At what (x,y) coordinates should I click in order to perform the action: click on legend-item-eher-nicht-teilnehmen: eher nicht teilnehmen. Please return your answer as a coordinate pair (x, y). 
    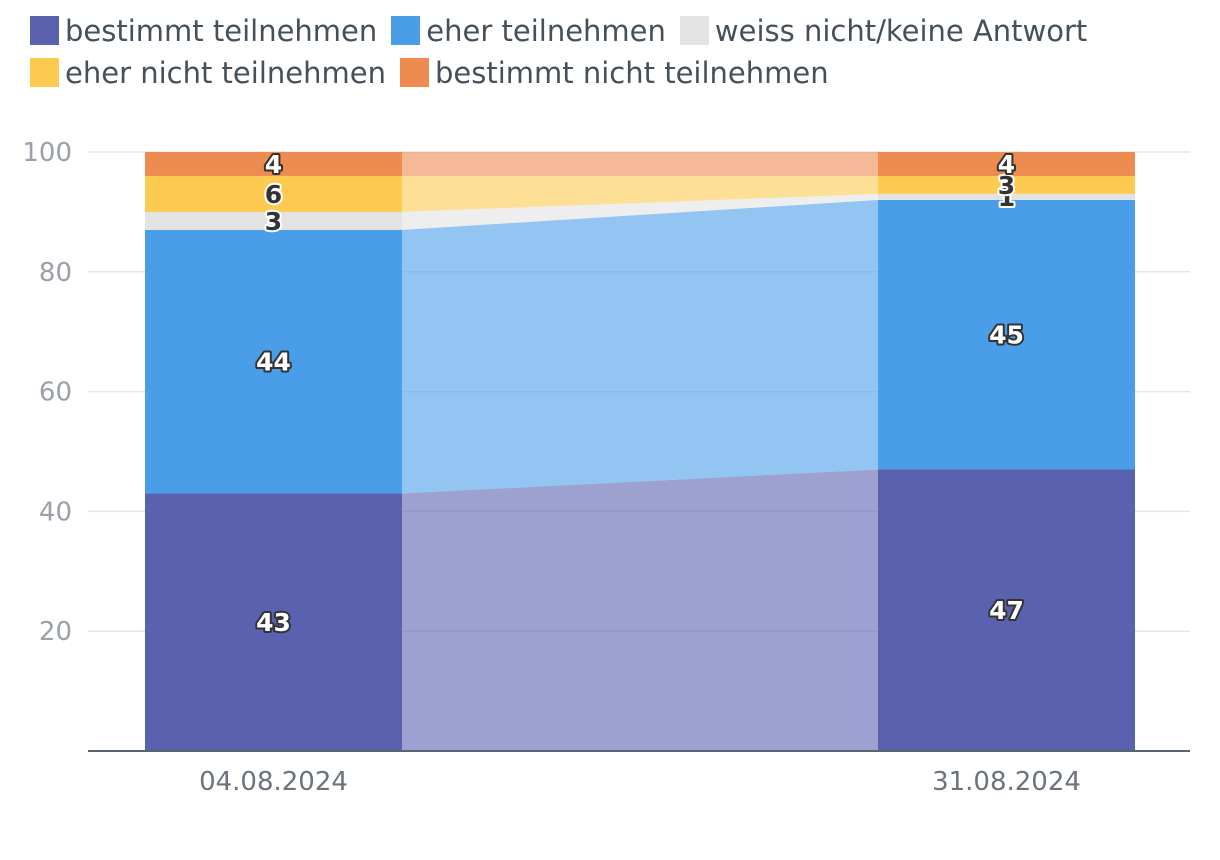
    Looking at the image, I should click on (208, 73).